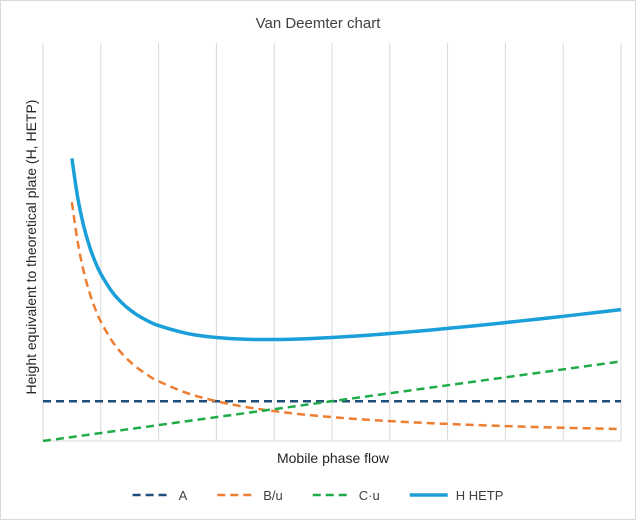  Describe the element at coordinates (369, 495) in the screenshot. I see `legend-label: C·u` at that location.